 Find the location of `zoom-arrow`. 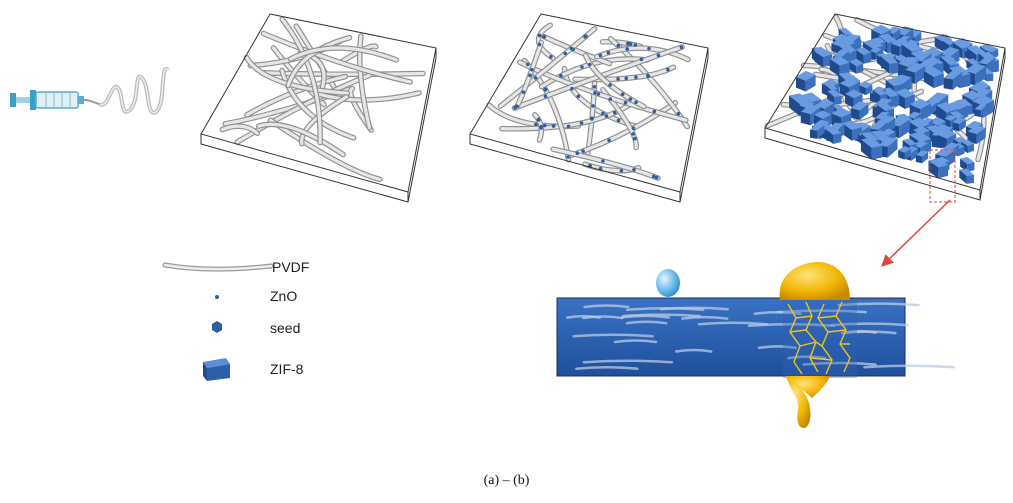

zoom-arrow is located at coordinates (916, 233).